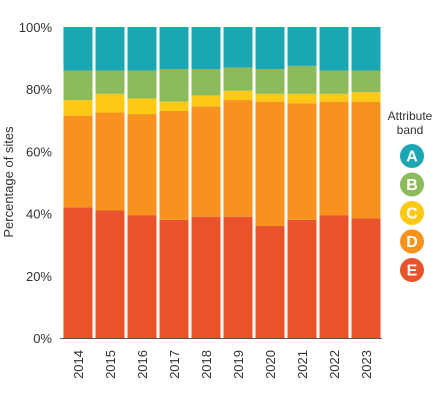 The height and width of the screenshot is (400, 441). What do you see at coordinates (302, 46) in the screenshot?
I see `bar-segment-a-2021` at bounding box center [302, 46].